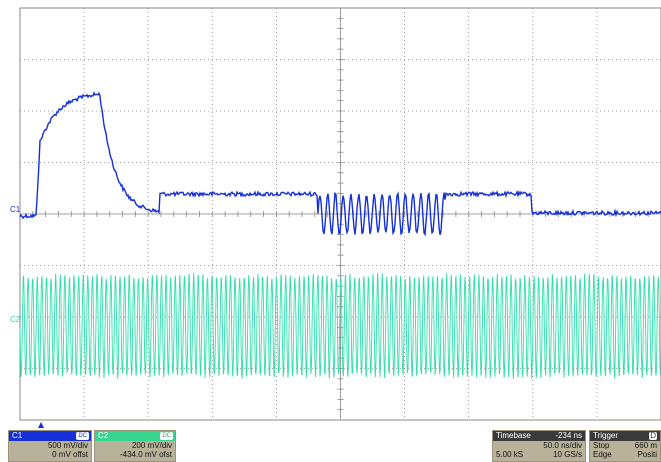 This screenshot has height=462, width=661. Describe the element at coordinates (645, 445) in the screenshot. I see `trigger-level: 660 m` at that location.